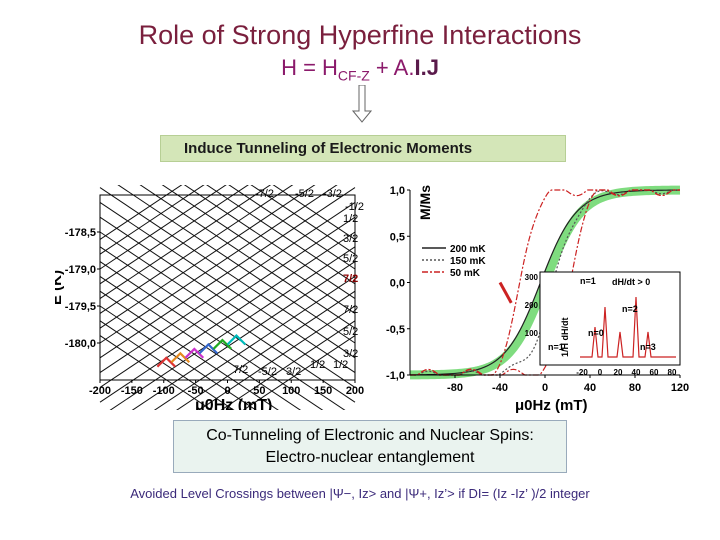 The width and height of the screenshot is (720, 540). What do you see at coordinates (600, 372) in the screenshot?
I see `inset-x-tick: 0` at bounding box center [600, 372].